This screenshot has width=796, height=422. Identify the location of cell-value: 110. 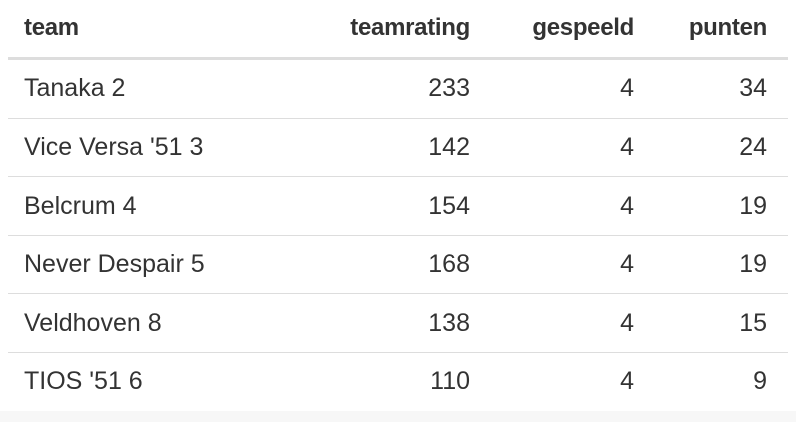
(450, 381).